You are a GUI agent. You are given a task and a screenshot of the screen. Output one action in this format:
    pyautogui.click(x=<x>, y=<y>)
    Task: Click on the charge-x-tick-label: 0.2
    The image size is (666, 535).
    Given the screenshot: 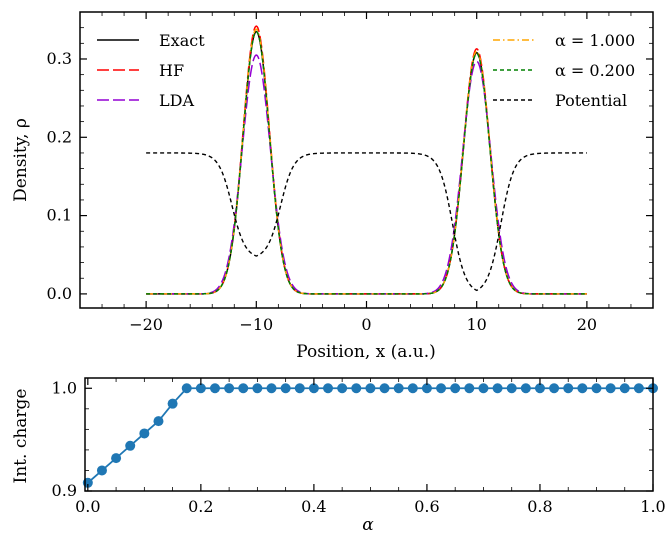 What is the action you would take?
    pyautogui.click(x=200, y=506)
    